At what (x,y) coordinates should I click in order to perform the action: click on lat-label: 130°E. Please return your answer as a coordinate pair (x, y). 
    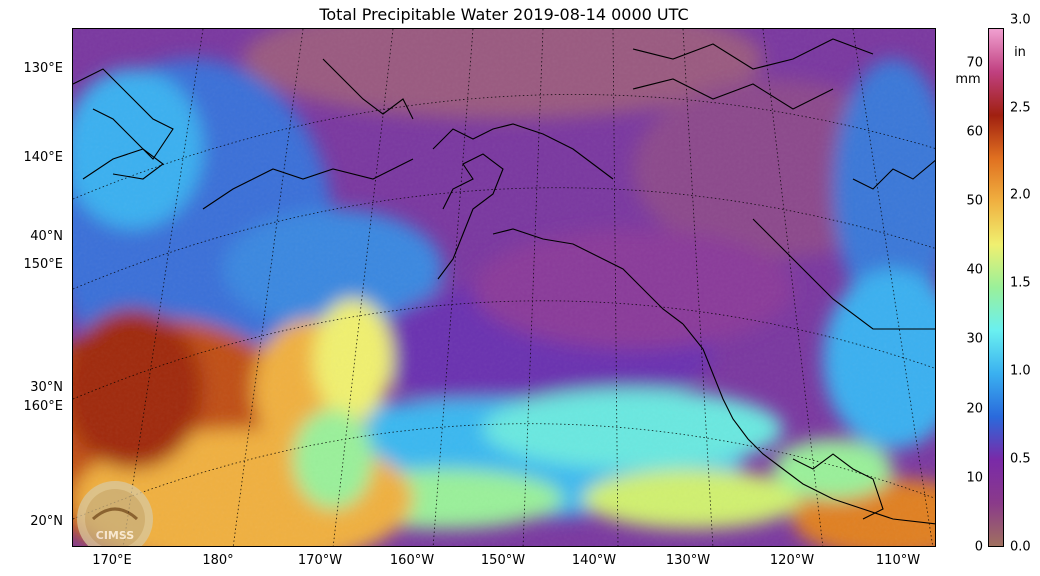
    Looking at the image, I should click on (43, 68).